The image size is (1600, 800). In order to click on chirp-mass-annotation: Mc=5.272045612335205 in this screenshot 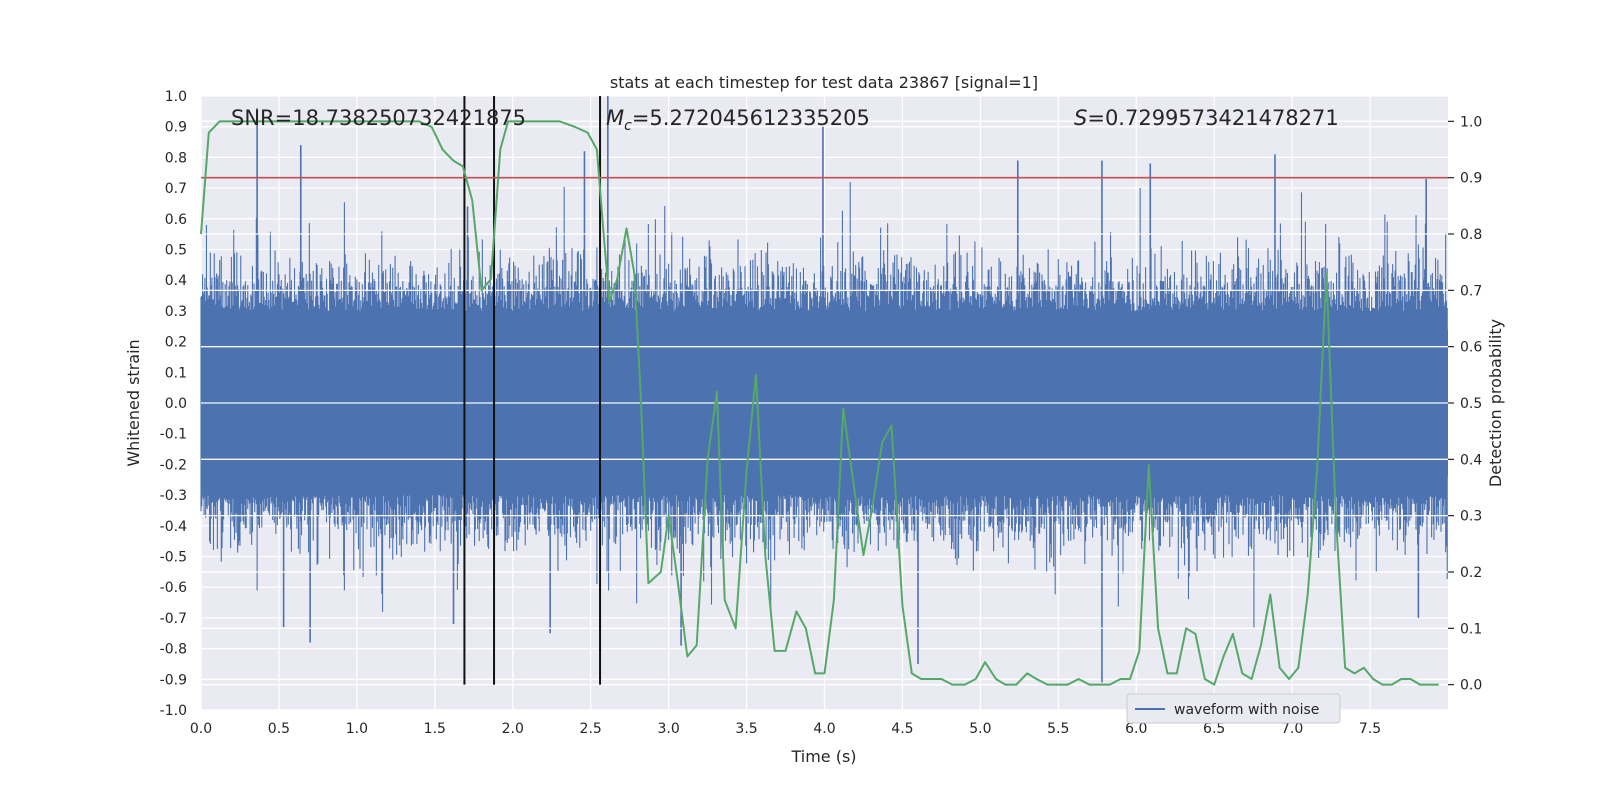, I will do `click(738, 120)`.